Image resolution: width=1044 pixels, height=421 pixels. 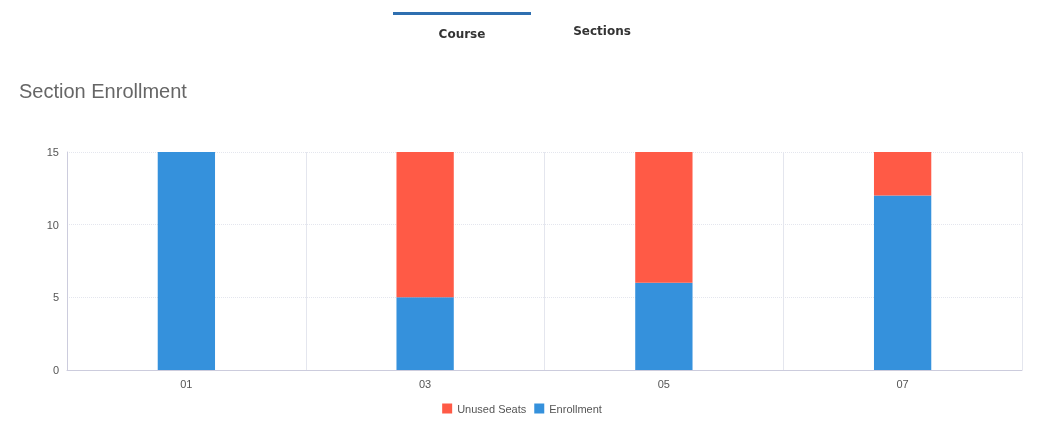 What do you see at coordinates (663, 383) in the screenshot?
I see `x-tick-label: 05` at bounding box center [663, 383].